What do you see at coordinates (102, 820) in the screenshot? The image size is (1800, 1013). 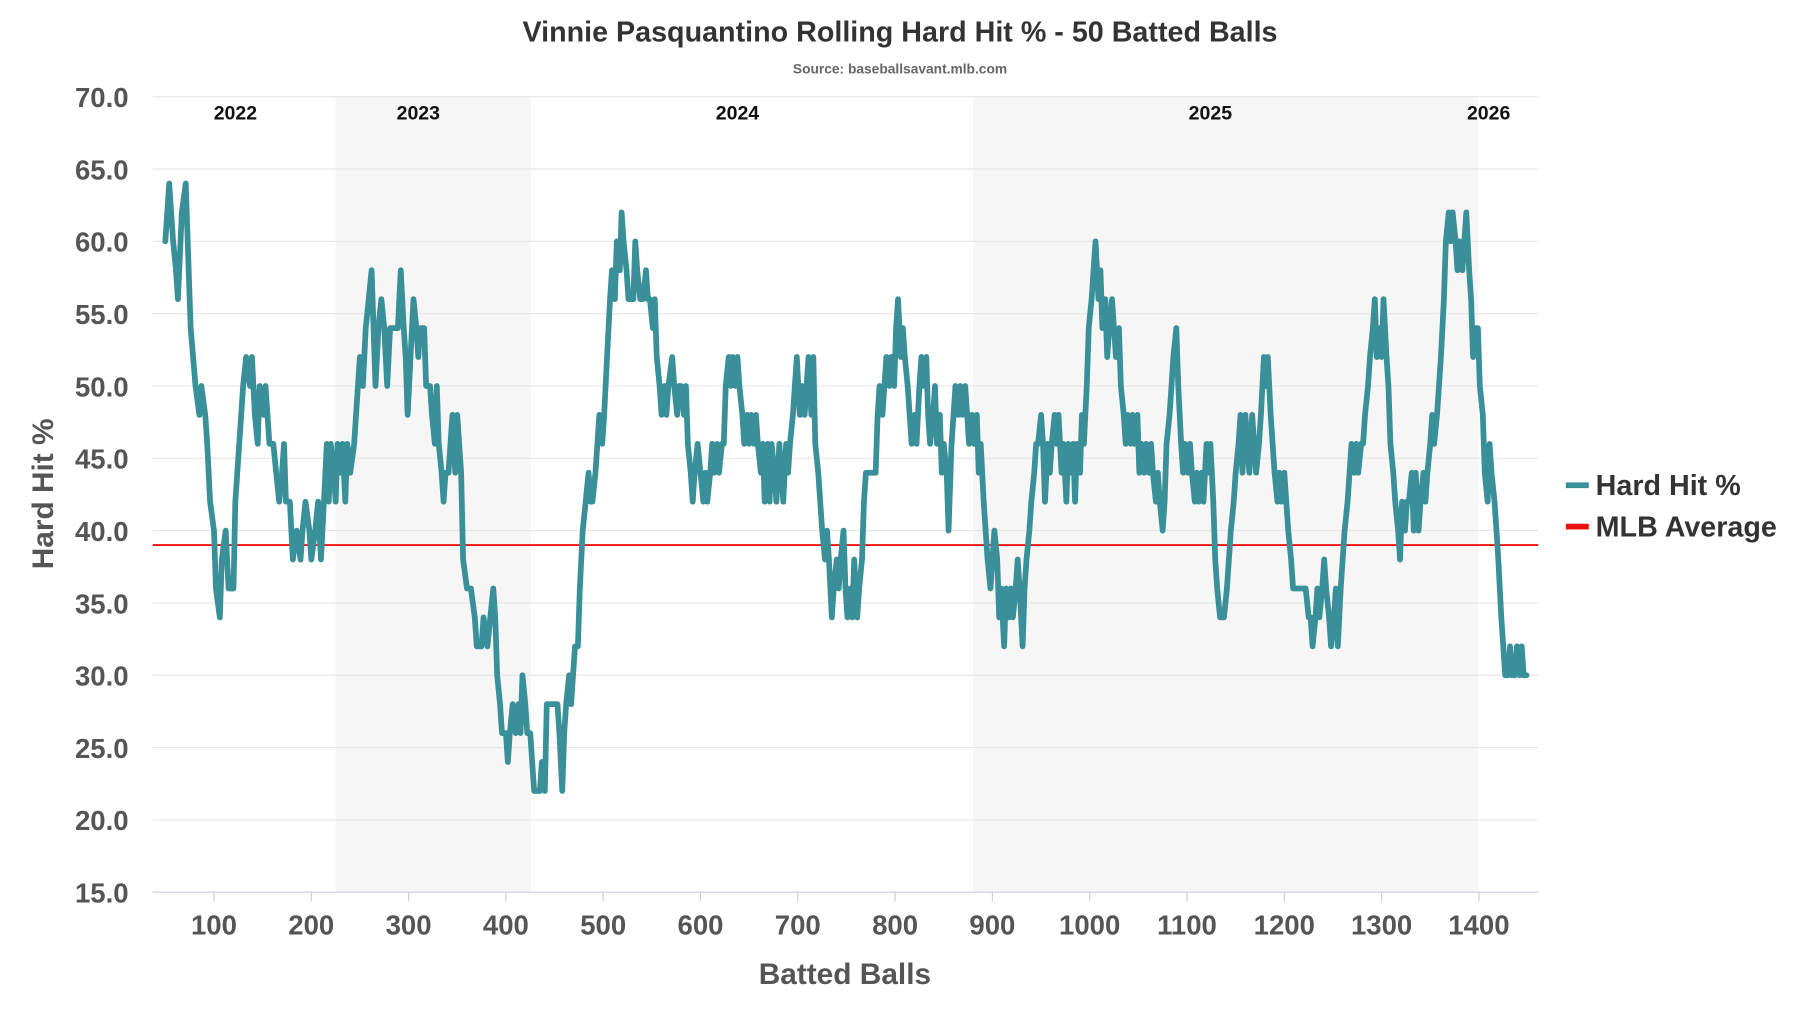 I see `y-tick-label: 20.0` at bounding box center [102, 820].